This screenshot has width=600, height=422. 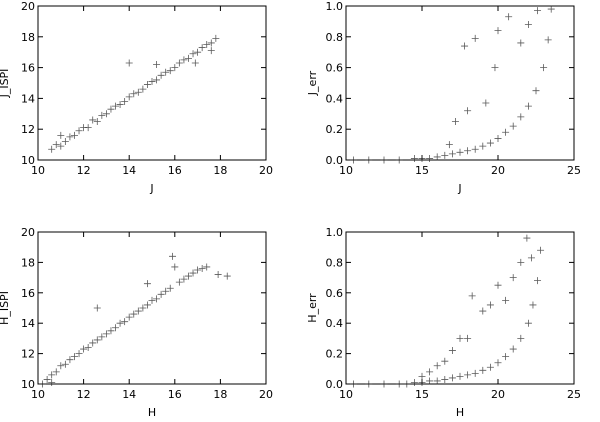 What do you see at coordinates (28, 293) in the screenshot?
I see `y-tick-label: 16` at bounding box center [28, 293].